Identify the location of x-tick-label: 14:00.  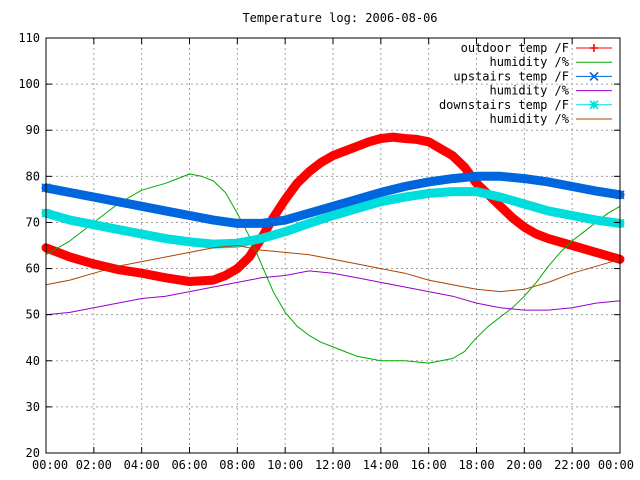
(381, 465).